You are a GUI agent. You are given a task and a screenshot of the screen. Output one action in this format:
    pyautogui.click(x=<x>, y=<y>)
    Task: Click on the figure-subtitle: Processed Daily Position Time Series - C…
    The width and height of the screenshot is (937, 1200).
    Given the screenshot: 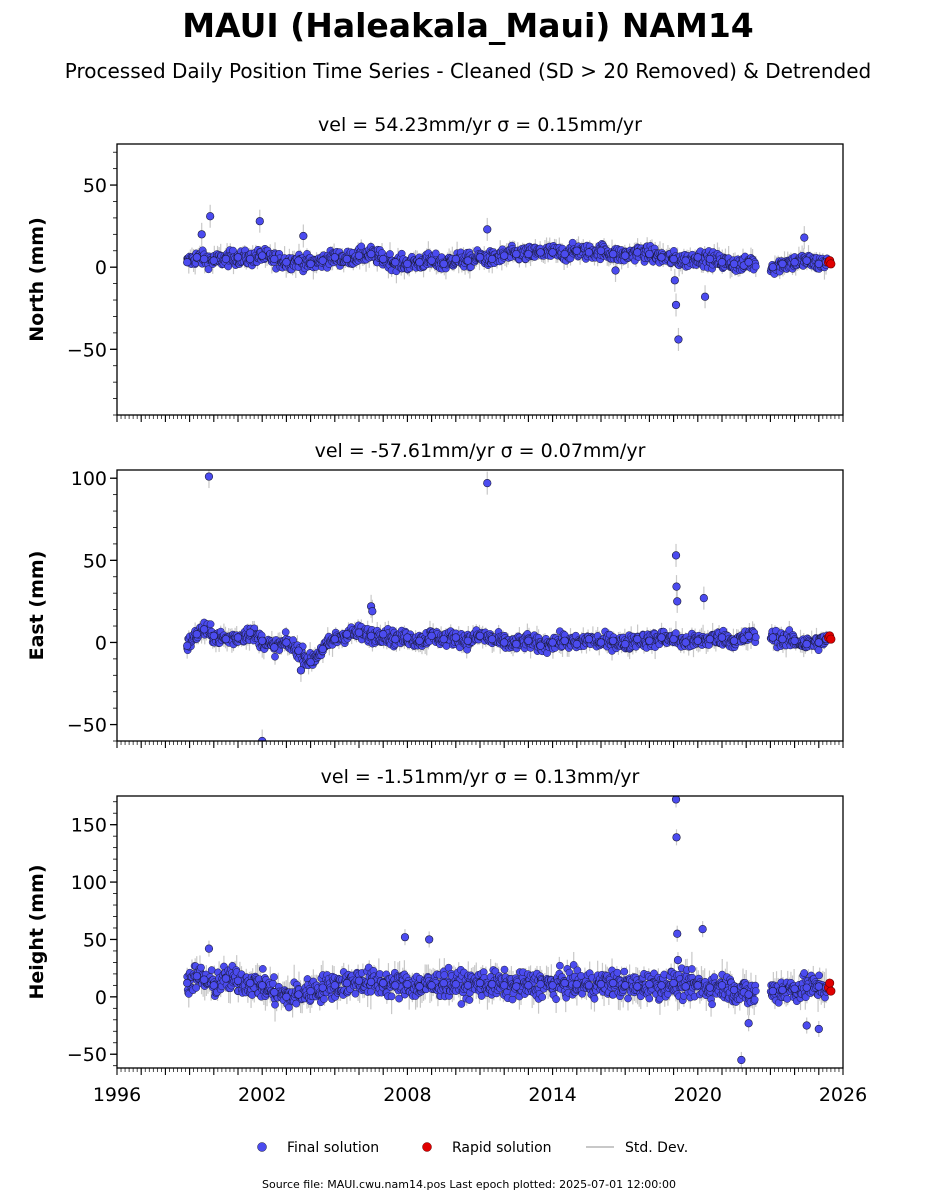 What is the action you would take?
    pyautogui.click(x=468, y=71)
    